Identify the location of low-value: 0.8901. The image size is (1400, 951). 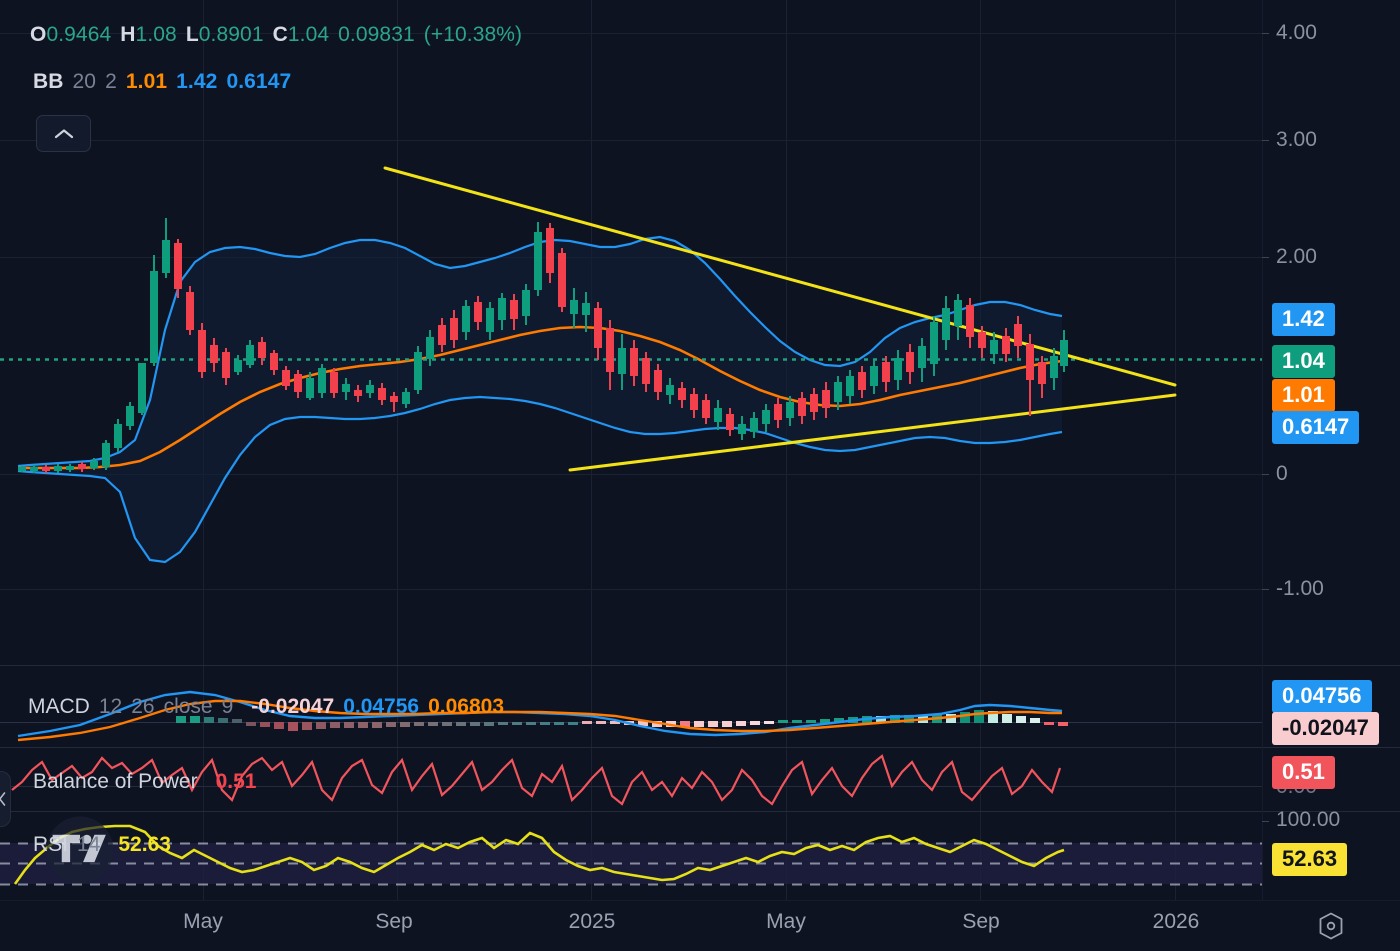
(231, 34).